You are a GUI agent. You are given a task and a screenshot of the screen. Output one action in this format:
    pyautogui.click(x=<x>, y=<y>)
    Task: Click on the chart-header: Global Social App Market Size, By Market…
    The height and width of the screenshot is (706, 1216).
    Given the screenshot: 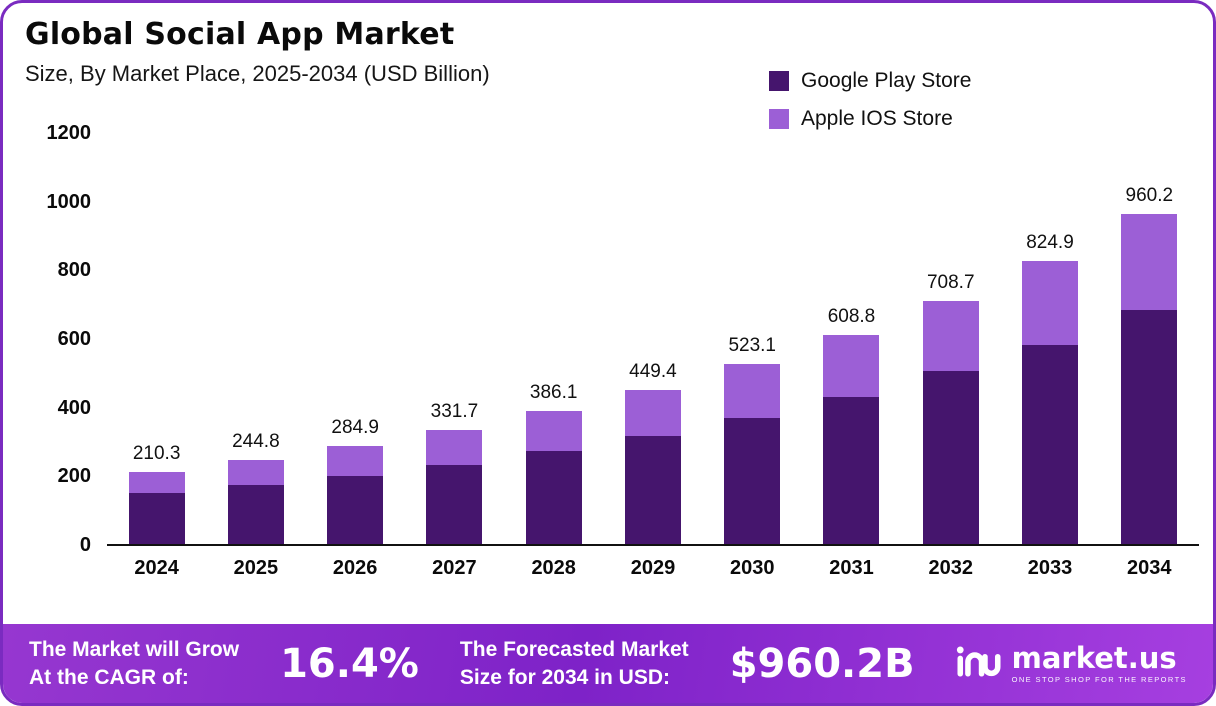 What is the action you would take?
    pyautogui.click(x=257, y=52)
    